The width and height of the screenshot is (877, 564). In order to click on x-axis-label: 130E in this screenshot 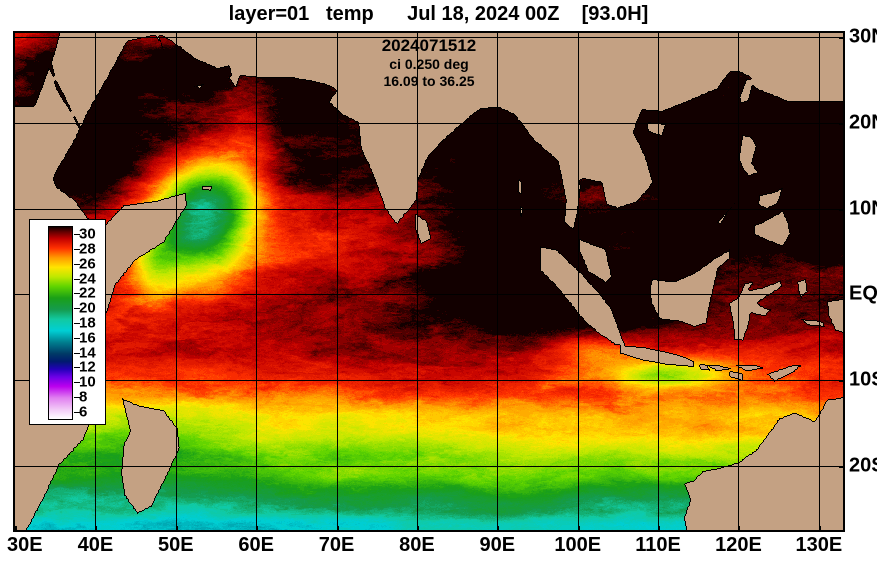, I will do `click(819, 545)`.